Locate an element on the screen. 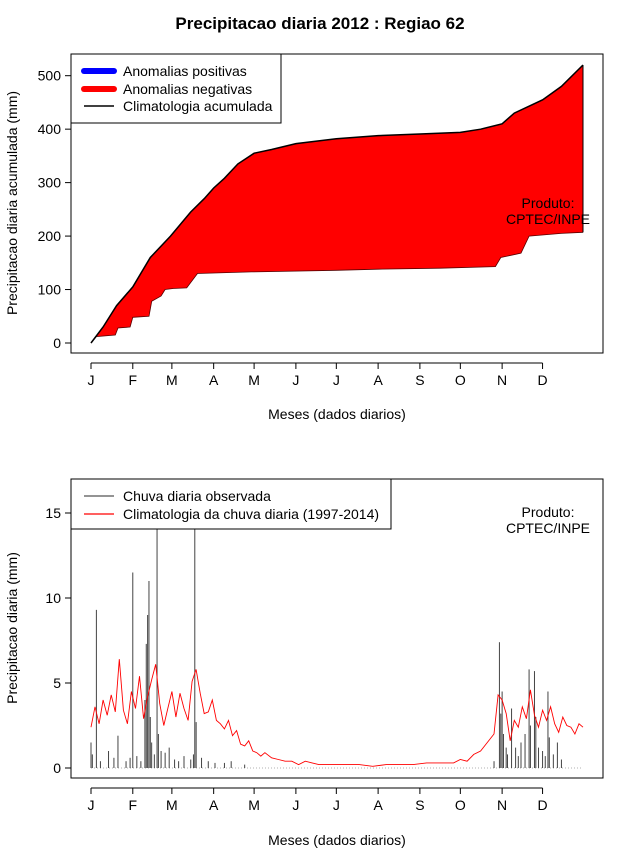 This screenshot has height=850, width=640. legend-label: Climatologia acumulada is located at coordinates (198, 106).